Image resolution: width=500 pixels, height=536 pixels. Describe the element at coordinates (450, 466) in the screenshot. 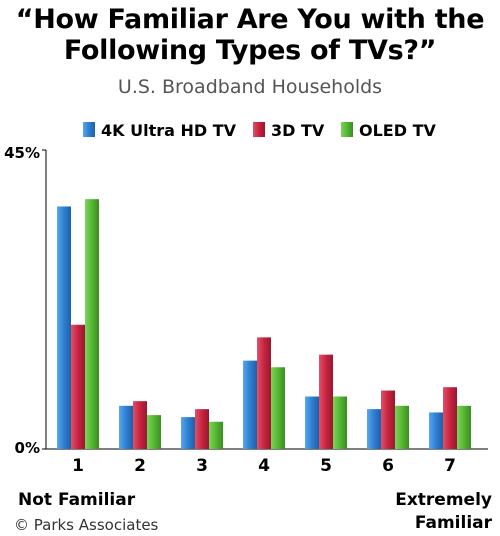

I see `x-tick-label-7: 7` at that location.